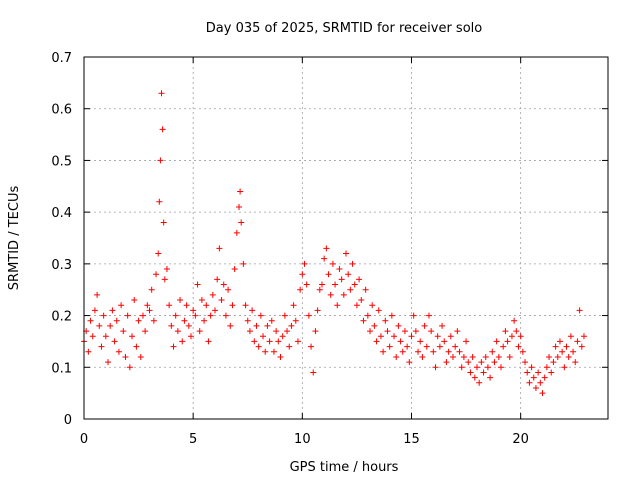  Describe the element at coordinates (61, 265) in the screenshot. I see `y-tick-label: 0.3` at that location.